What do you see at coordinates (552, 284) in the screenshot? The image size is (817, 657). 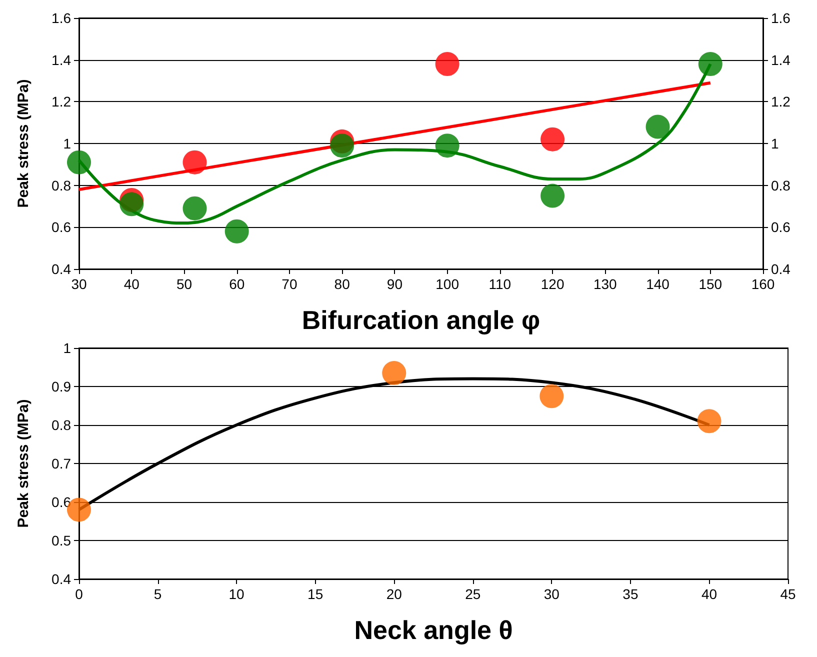 I see `x-tick-label: 120` at bounding box center [552, 284].